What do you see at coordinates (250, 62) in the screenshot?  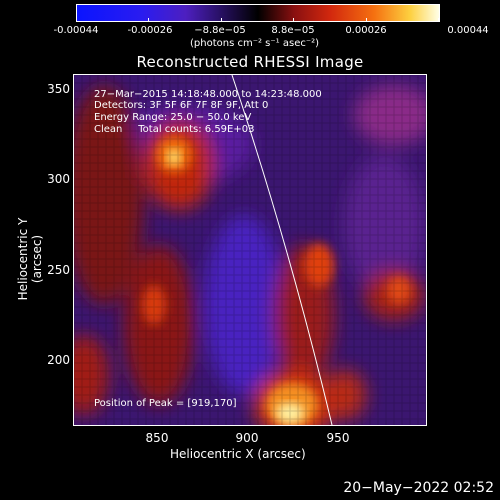 I see `plot-title: Reconstructed RHESSI Image` at bounding box center [250, 62].